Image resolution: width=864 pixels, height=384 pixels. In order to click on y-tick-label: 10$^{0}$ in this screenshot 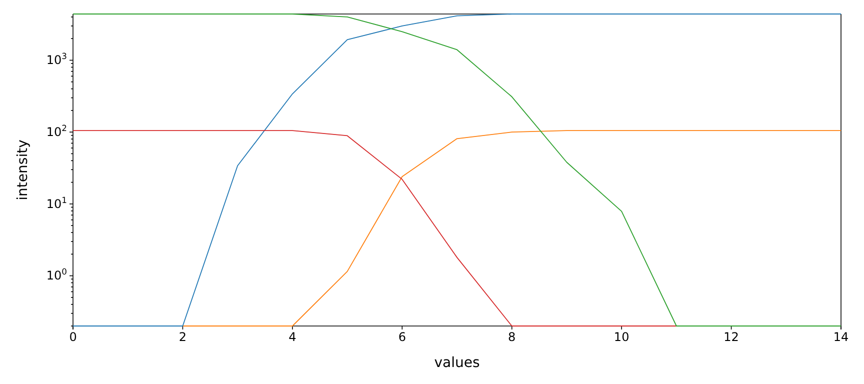, I will do `click(56, 274)`.